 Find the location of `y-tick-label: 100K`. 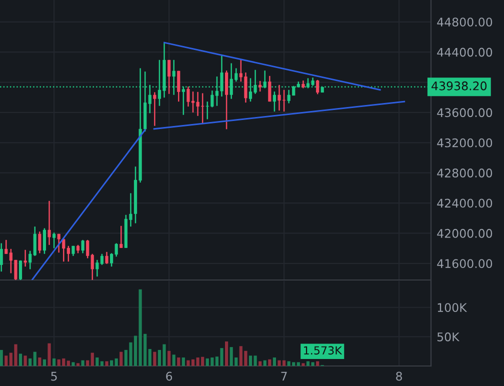

y-tick-label: 100K is located at coordinates (453, 307).